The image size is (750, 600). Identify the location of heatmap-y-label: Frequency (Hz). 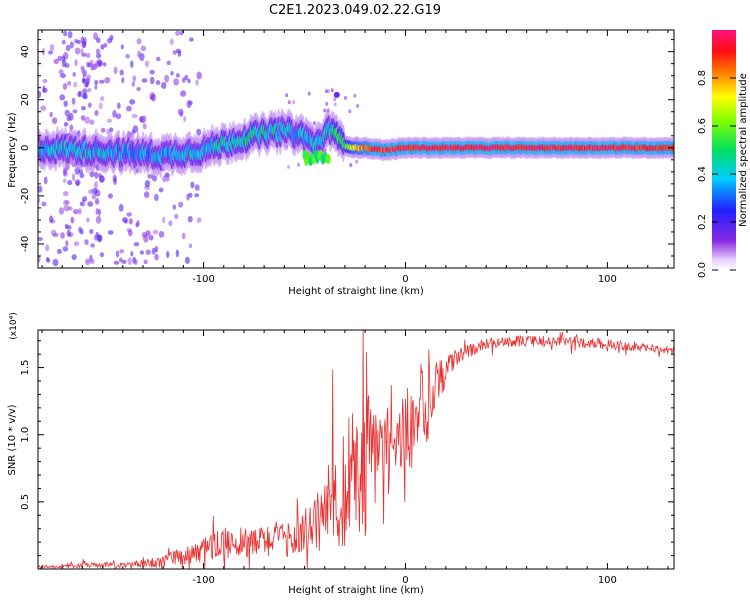
(12, 150).